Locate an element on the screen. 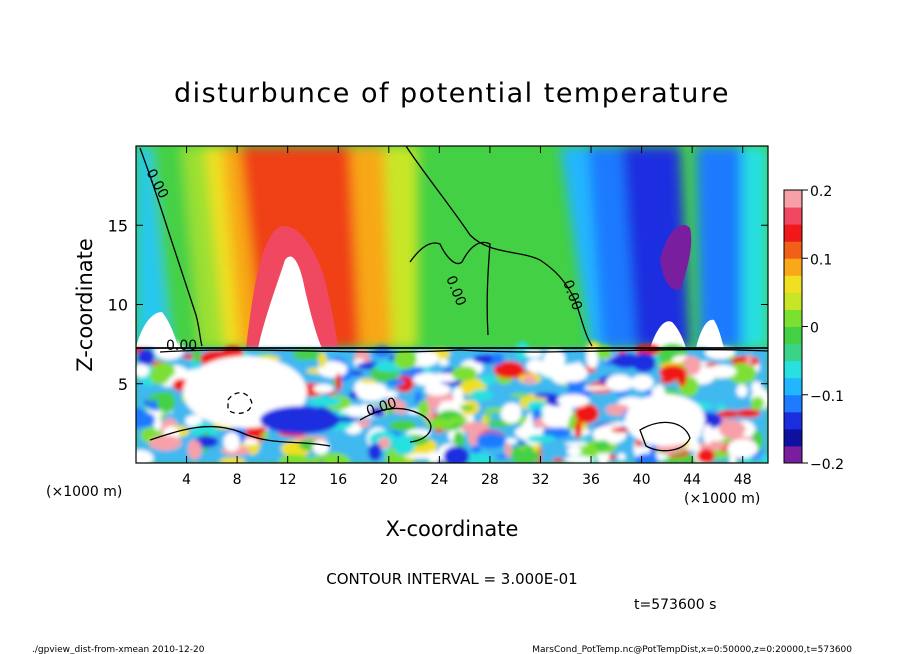 The height and width of the screenshot is (654, 904). x-axis-title: X-coordinate is located at coordinates (452, 529).